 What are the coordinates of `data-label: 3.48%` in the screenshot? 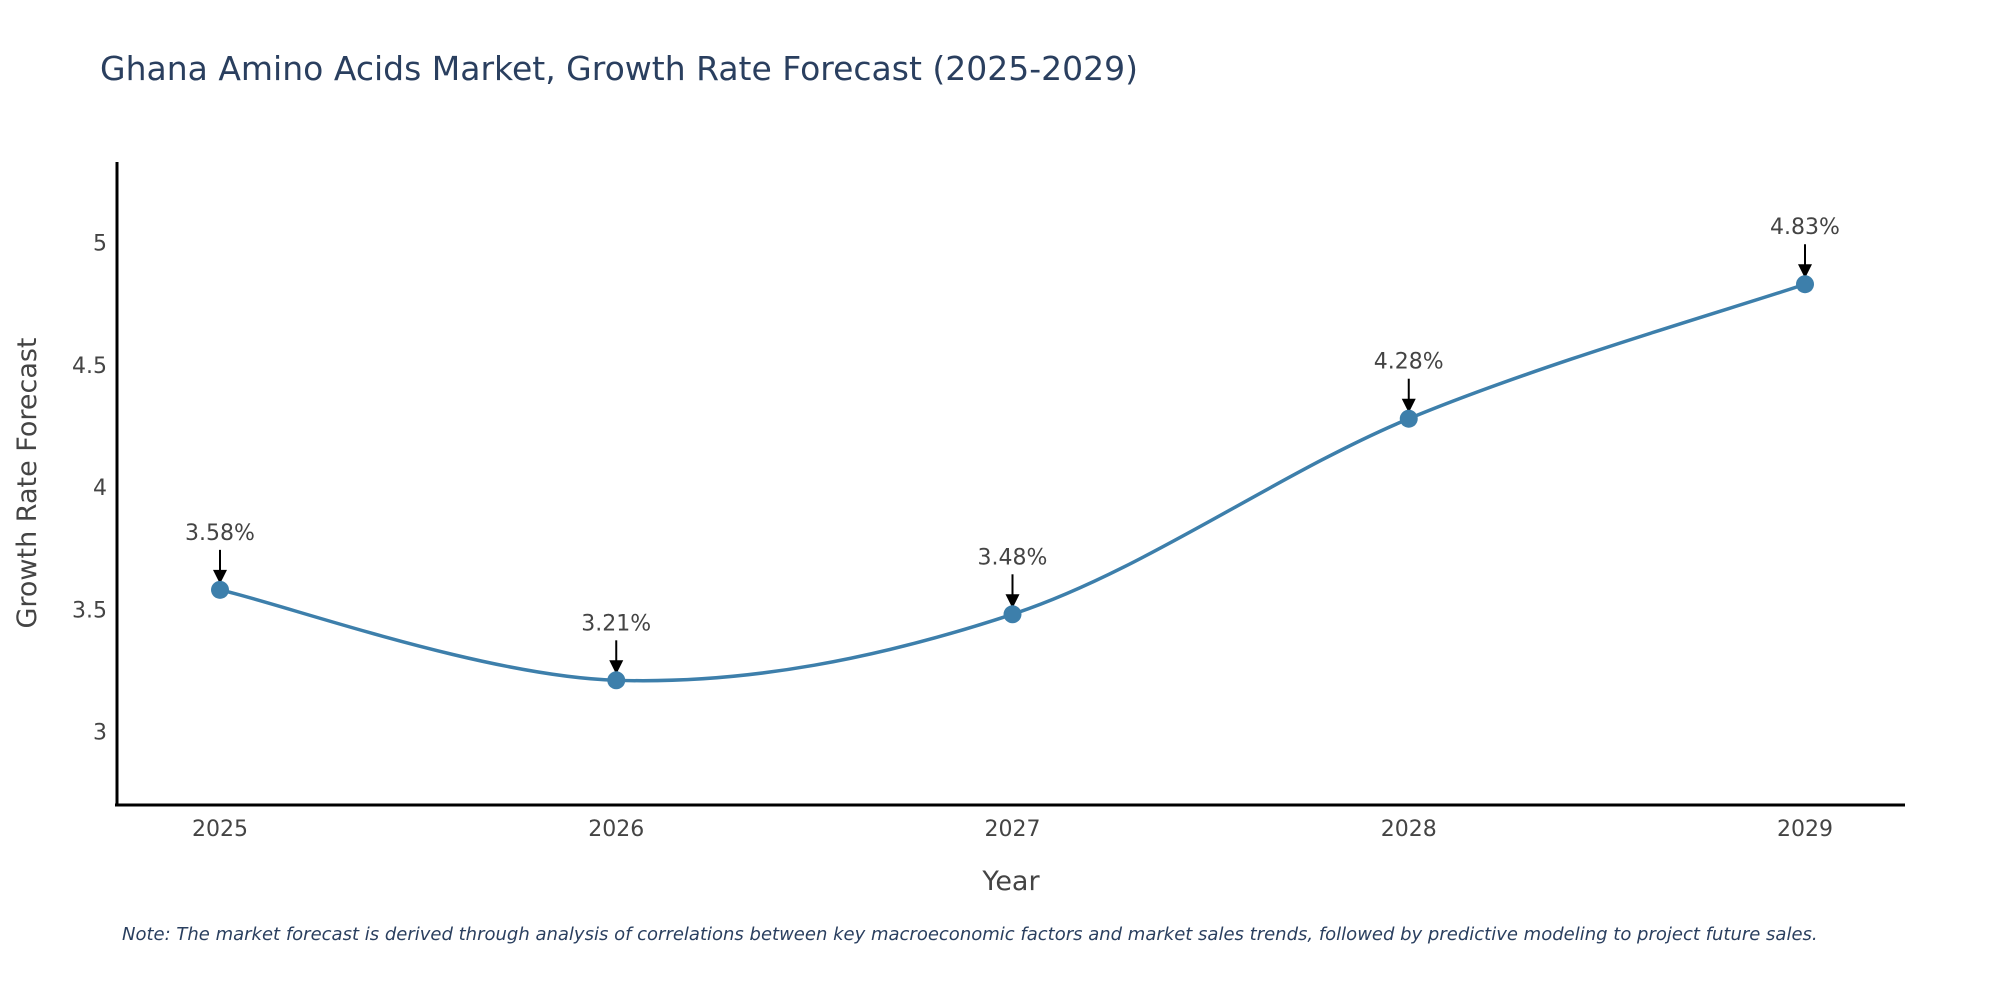 It's located at (1013, 557).